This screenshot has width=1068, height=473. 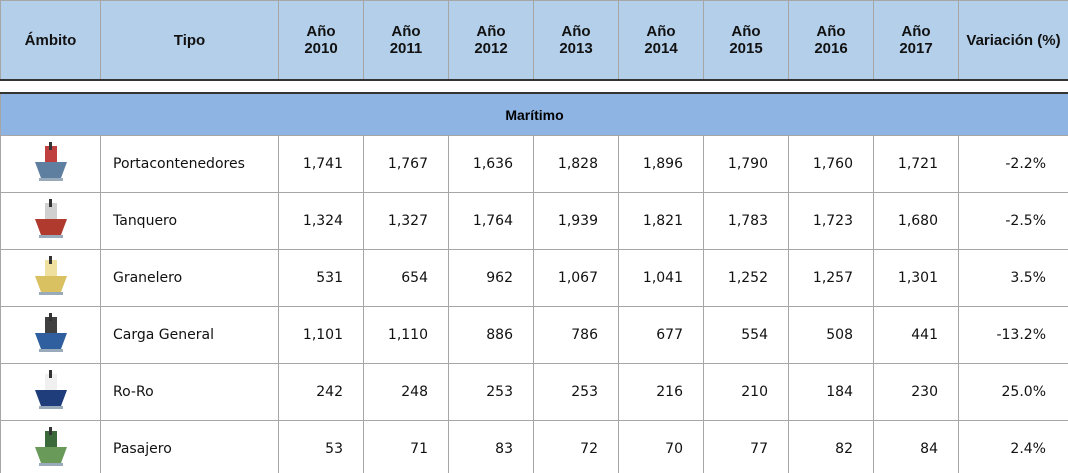 I want to click on data-row: Pasajero 53 71 83 72 70 77 82 84 2.4%, so click(x=534, y=446).